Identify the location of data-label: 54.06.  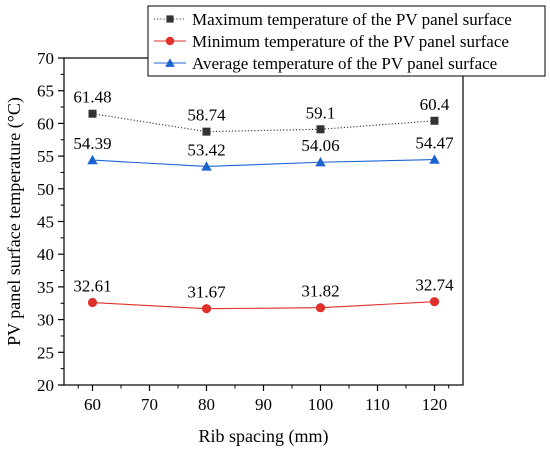
(320, 145).